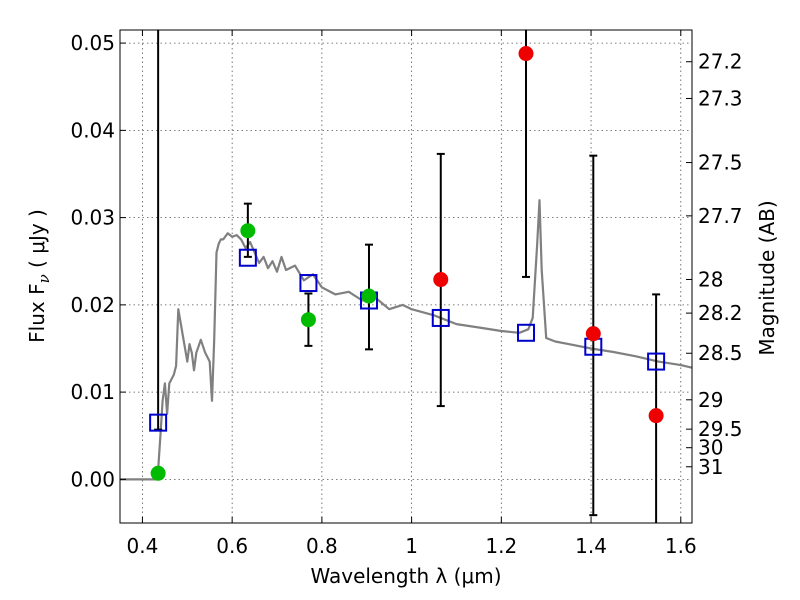 The height and width of the screenshot is (600, 800). Describe the element at coordinates (720, 429) in the screenshot. I see `y2-tick-label: 29.5` at that location.